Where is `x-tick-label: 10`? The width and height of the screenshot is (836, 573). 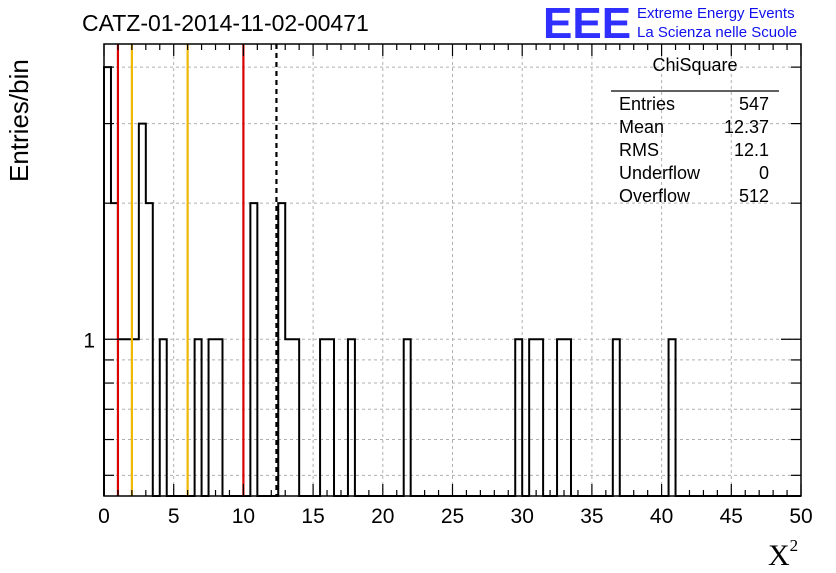 x-tick-label: 10 is located at coordinates (243, 516).